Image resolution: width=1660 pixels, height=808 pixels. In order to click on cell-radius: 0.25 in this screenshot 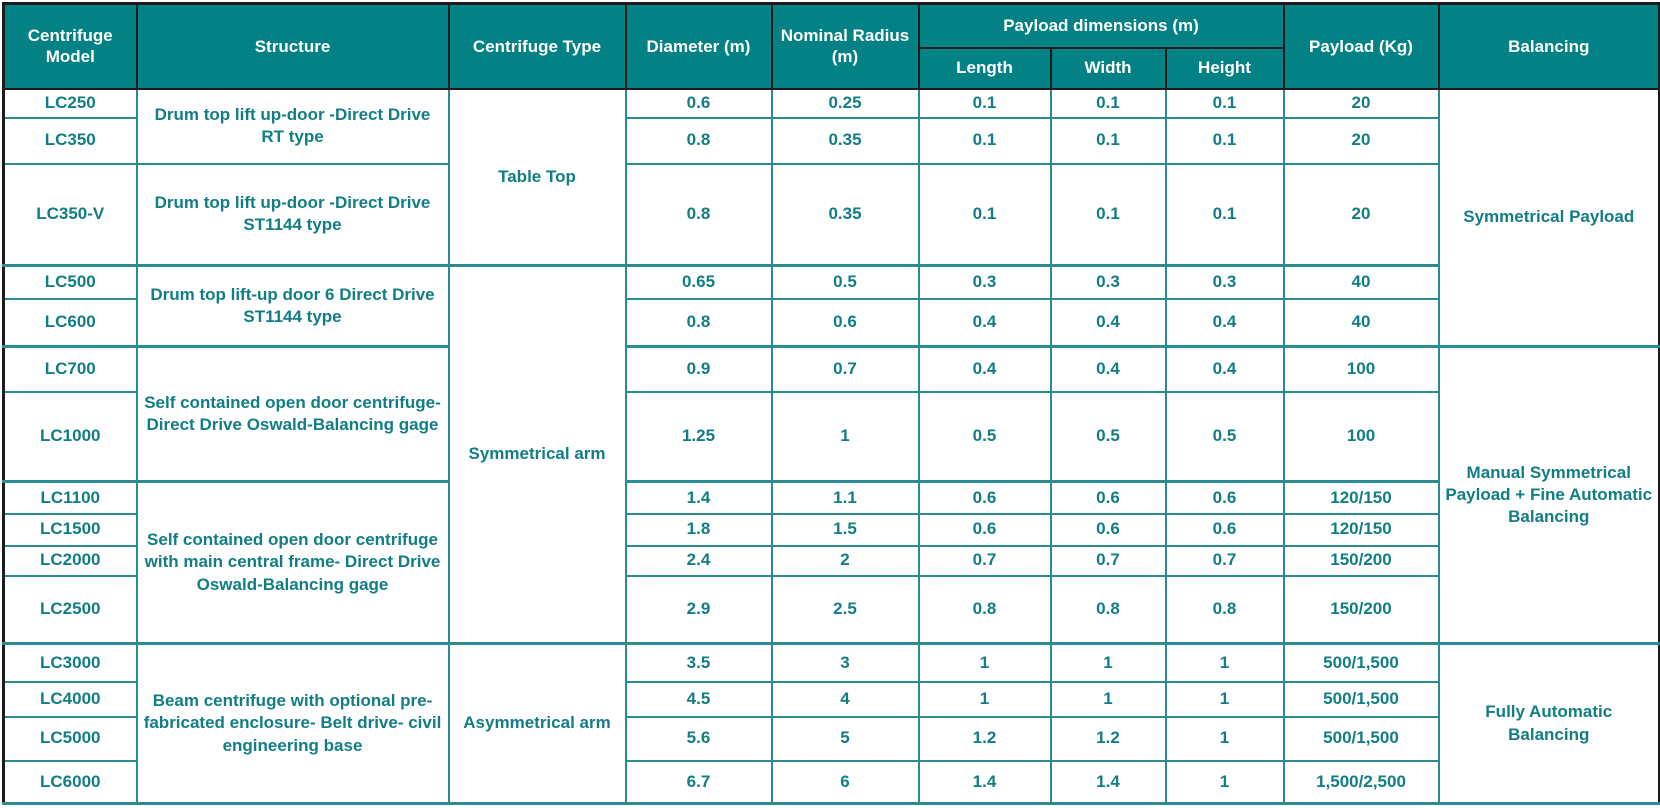, I will do `click(845, 103)`.